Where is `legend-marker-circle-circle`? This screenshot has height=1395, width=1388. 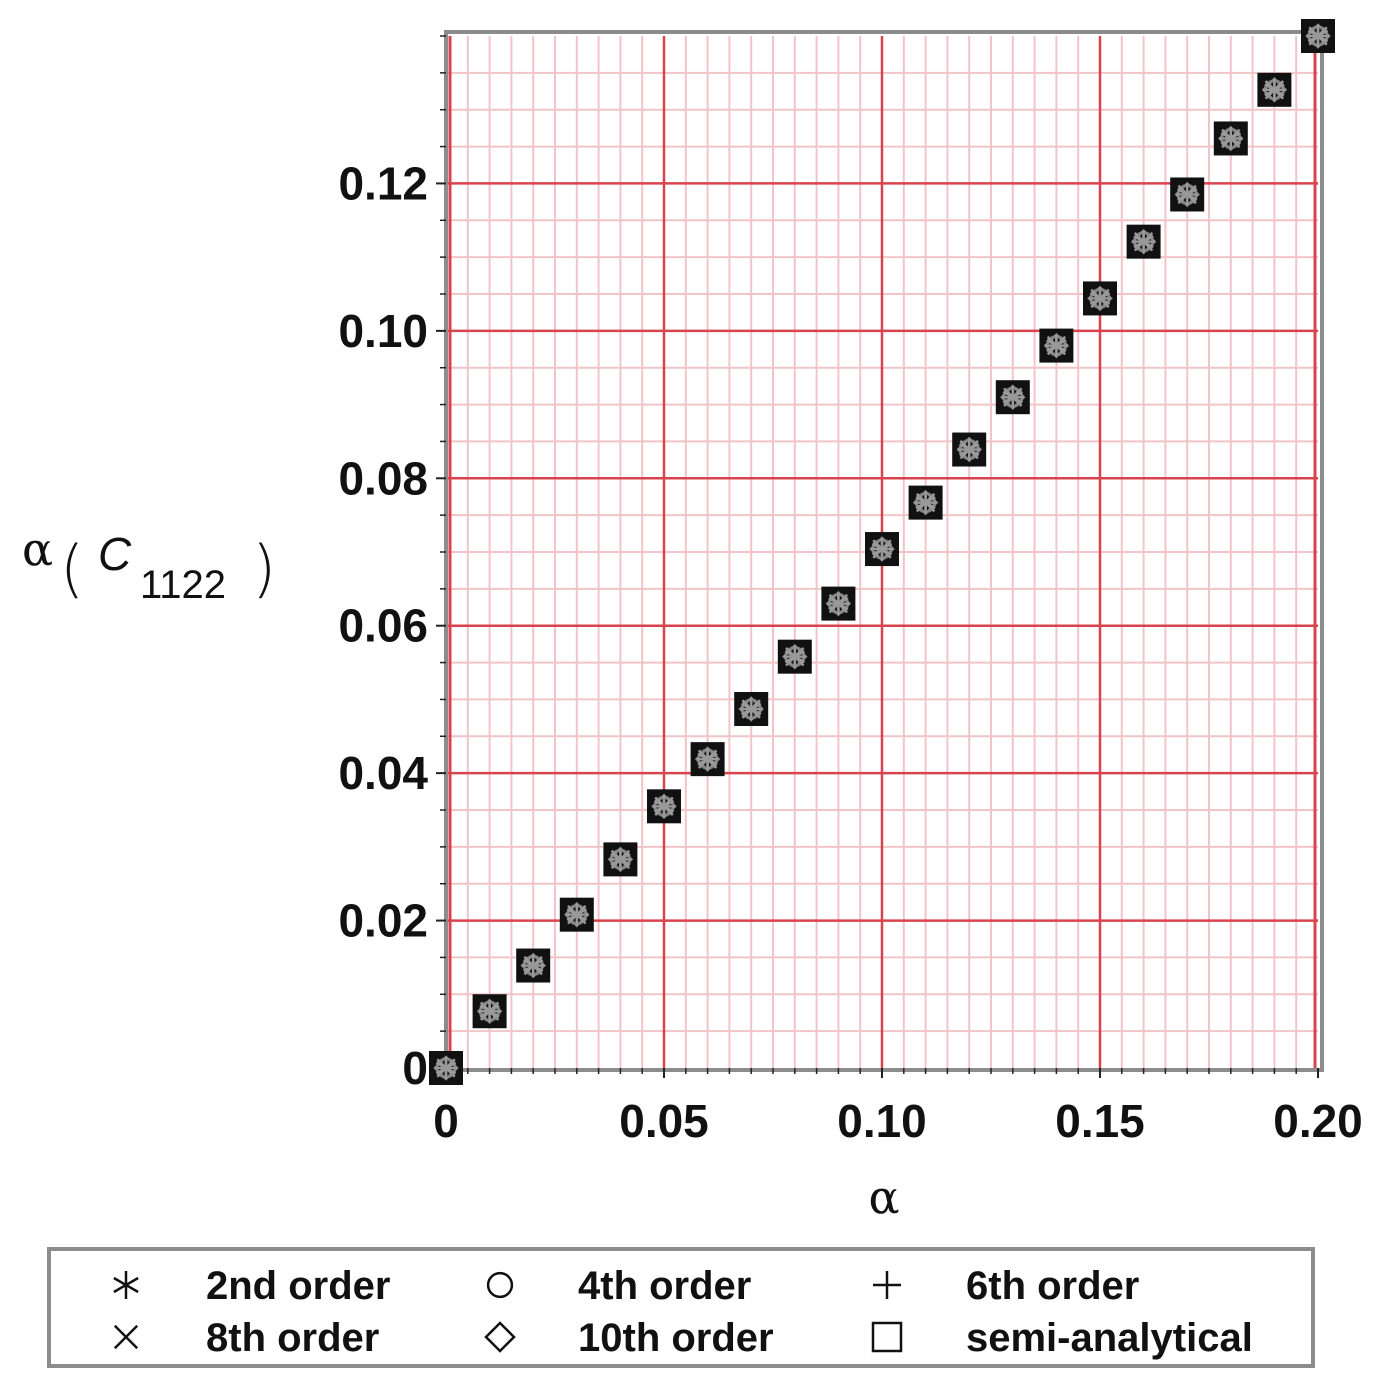 legend-marker-circle-circle is located at coordinates (500, 1285).